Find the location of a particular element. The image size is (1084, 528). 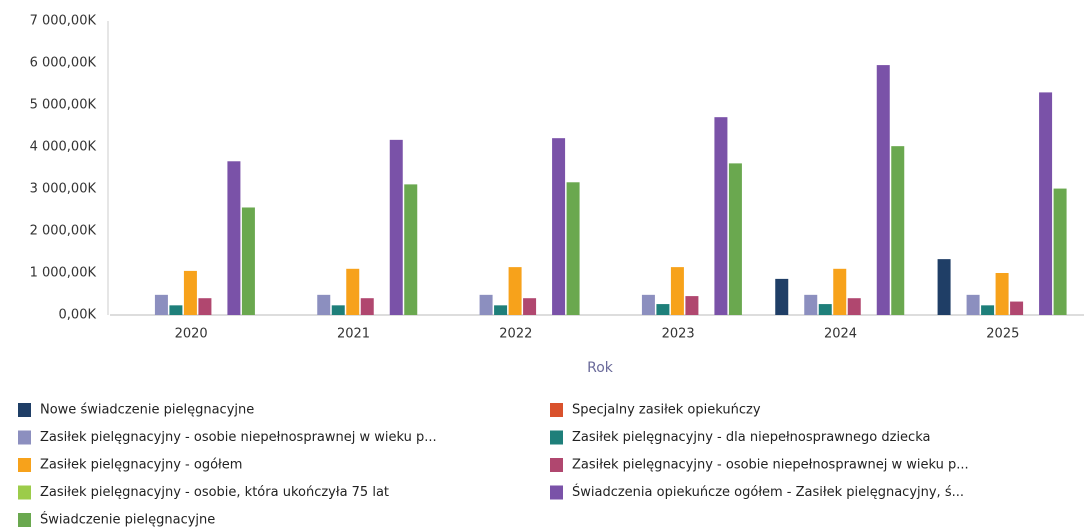

y-tick-label: 0,00K is located at coordinates (78, 315).